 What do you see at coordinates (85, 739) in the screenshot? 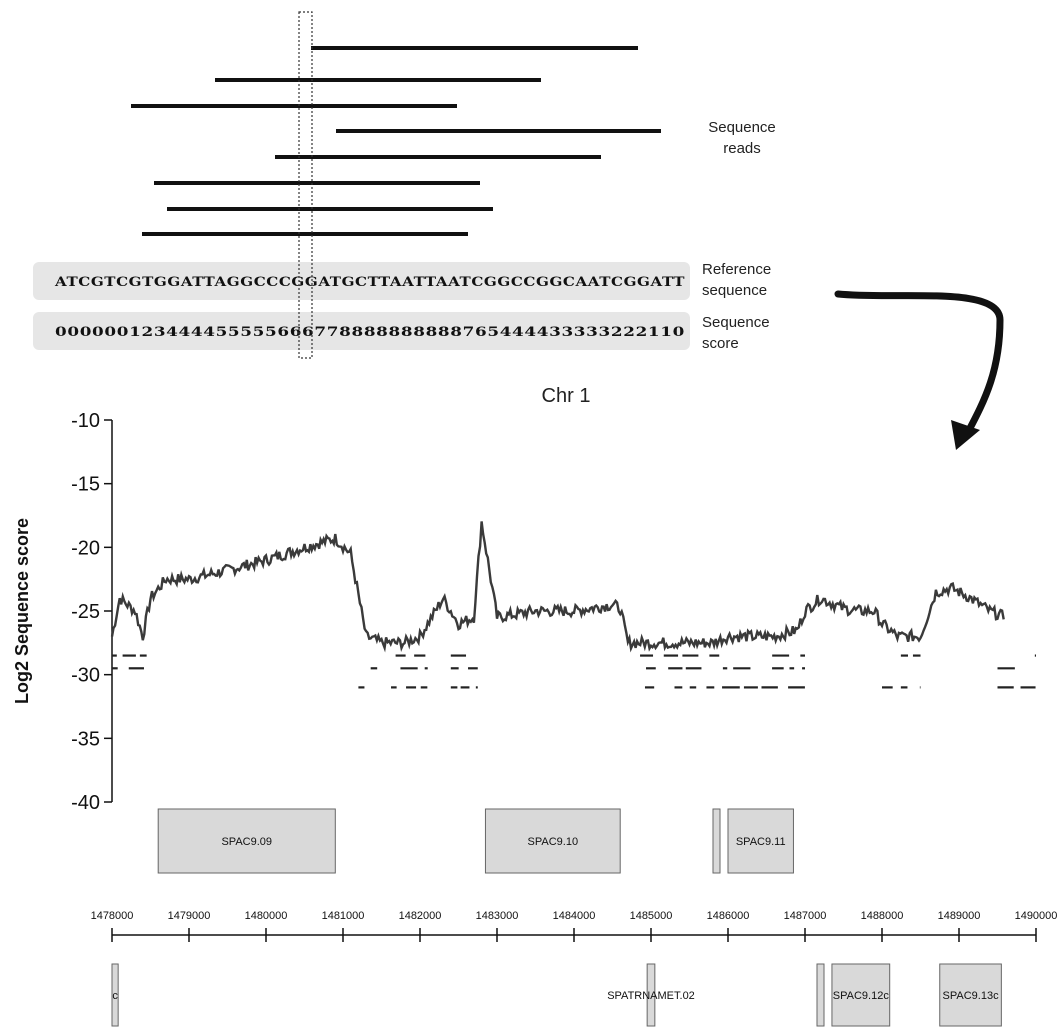
I see `y-tick-label: -35` at bounding box center [85, 739].